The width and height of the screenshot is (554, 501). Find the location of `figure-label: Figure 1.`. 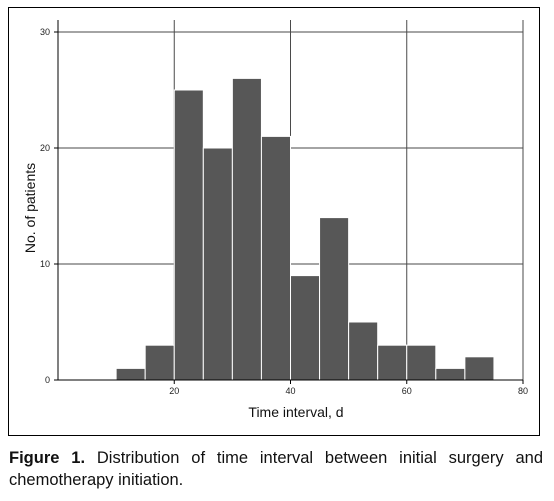

figure-label: Figure 1. is located at coordinates (47, 458).